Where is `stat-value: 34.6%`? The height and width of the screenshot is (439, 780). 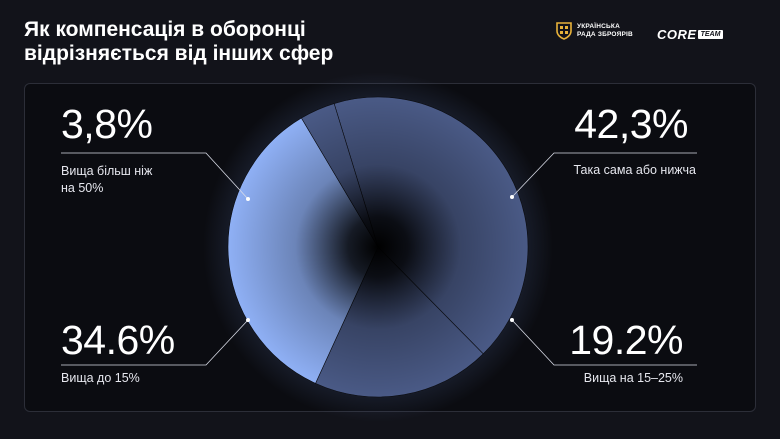
stat-value: 34.6% is located at coordinates (118, 340).